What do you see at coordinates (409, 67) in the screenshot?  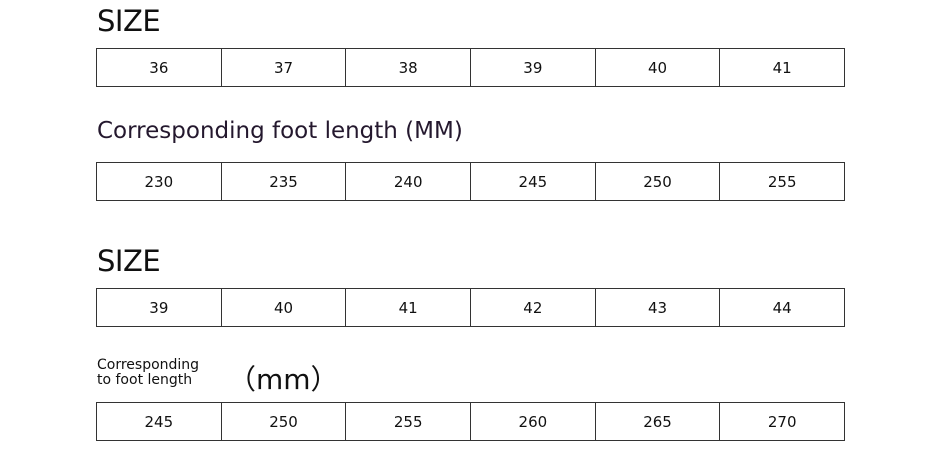 I see `table-cell: 38` at bounding box center [409, 67].